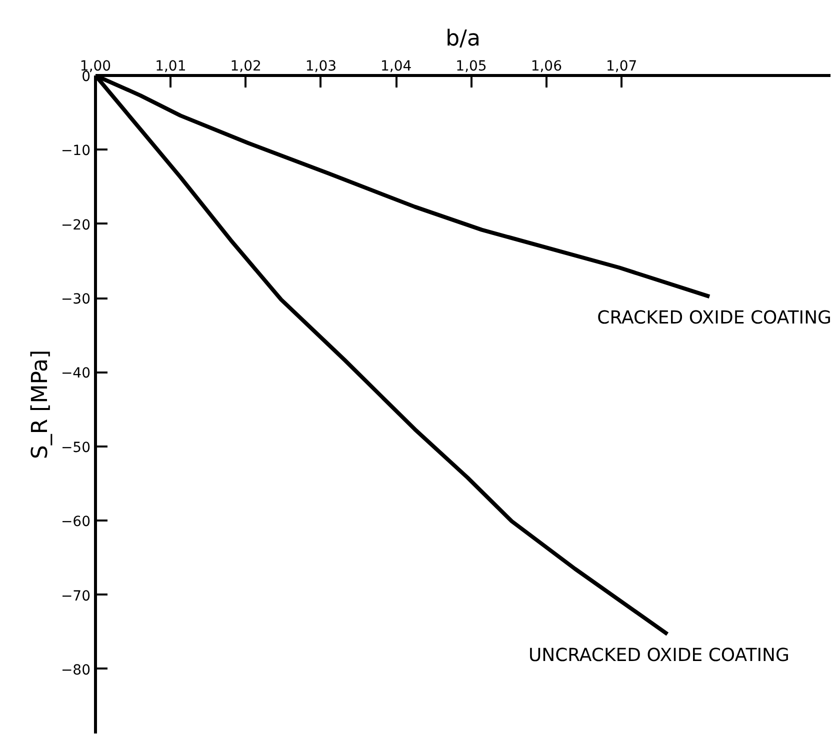 The image size is (836, 738). Describe the element at coordinates (75, 225) in the screenshot. I see `y-tick-label: −20` at that location.